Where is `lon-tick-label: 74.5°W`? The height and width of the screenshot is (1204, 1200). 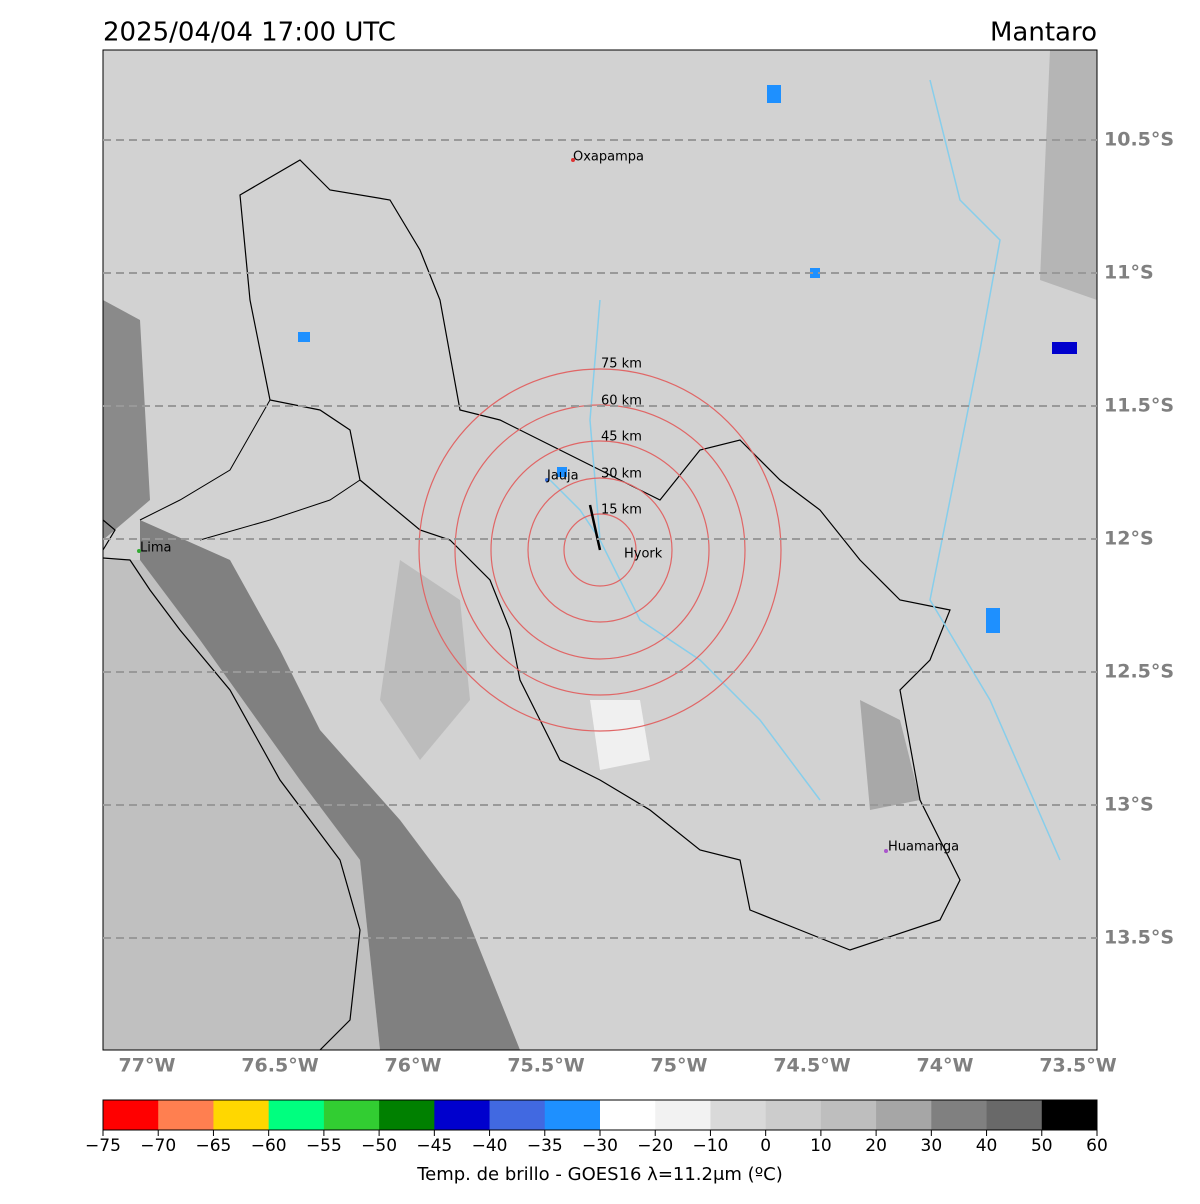 lon-tick-label: 74.5°W is located at coordinates (811, 1066).